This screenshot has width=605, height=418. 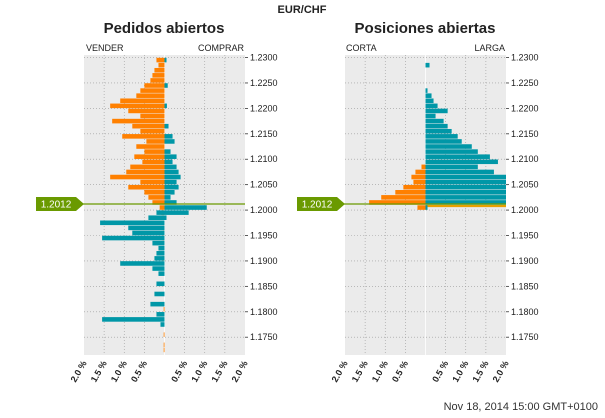 What do you see at coordinates (424, 136) in the screenshot?
I see `bars-open-positions` at bounding box center [424, 136].